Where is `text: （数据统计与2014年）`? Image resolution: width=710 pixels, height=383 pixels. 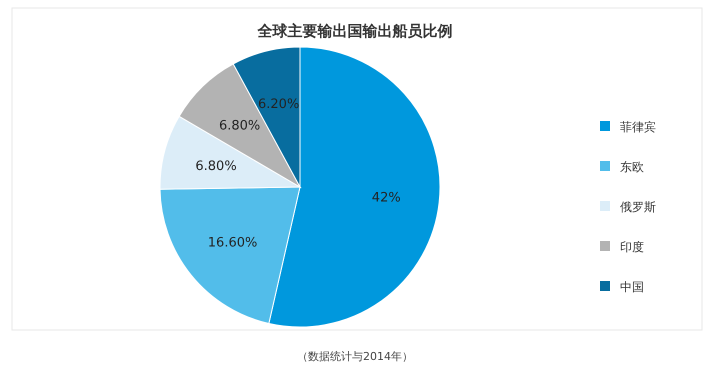 text: （数据统计与2014年） is located at coordinates (355, 356).